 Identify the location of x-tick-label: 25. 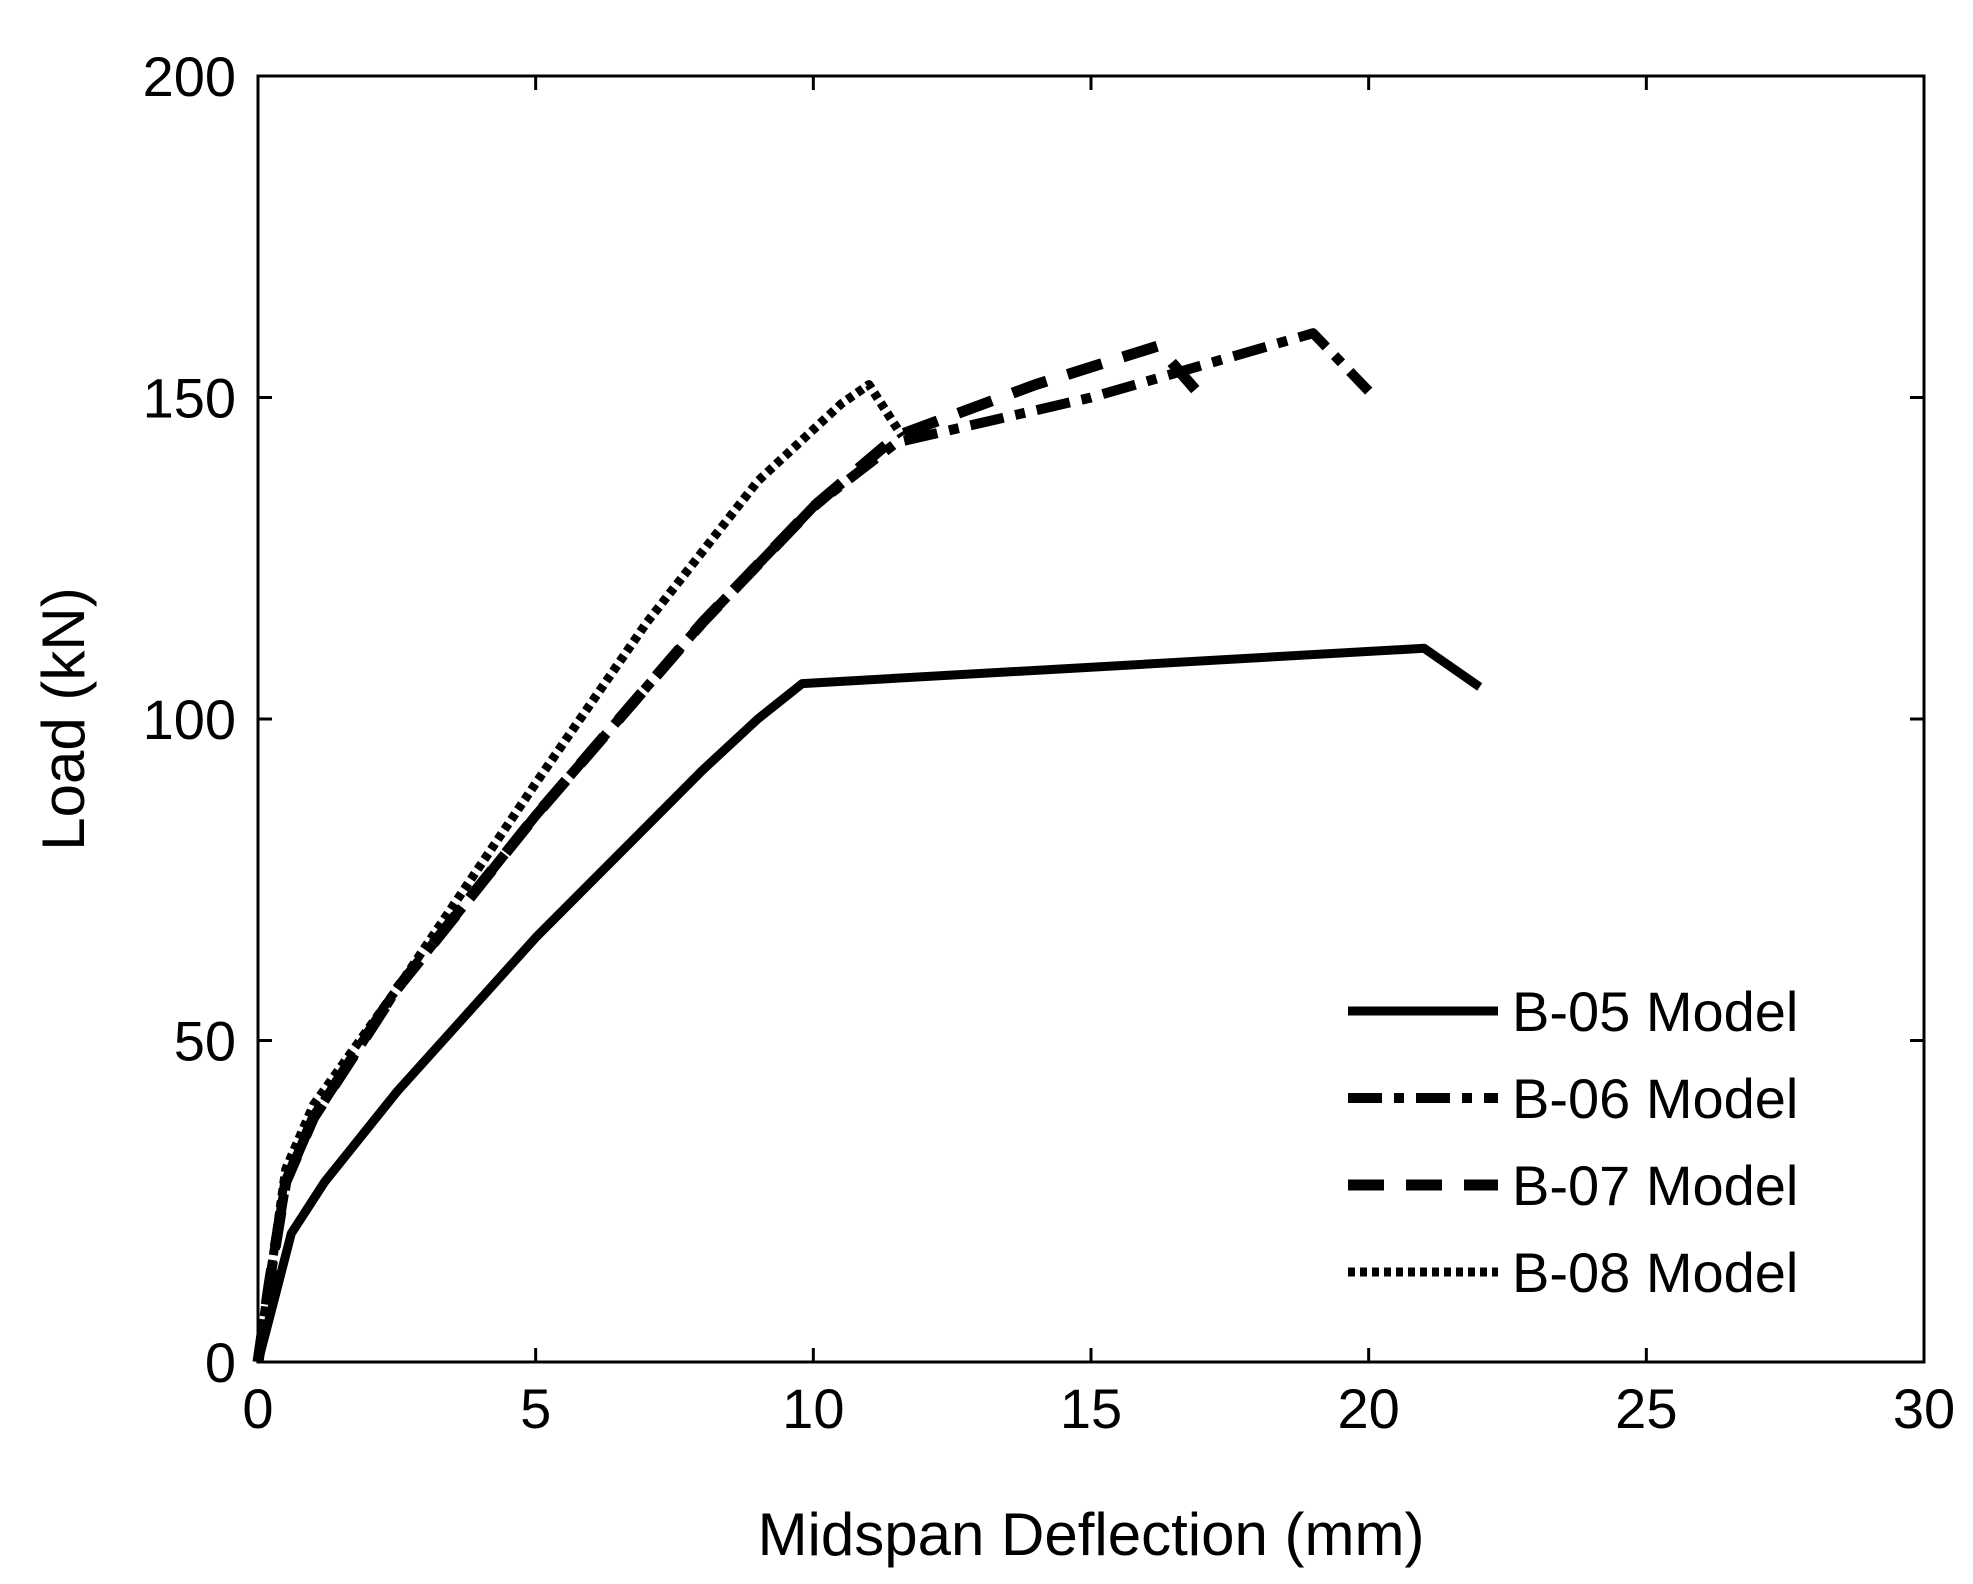
(1646, 1408).